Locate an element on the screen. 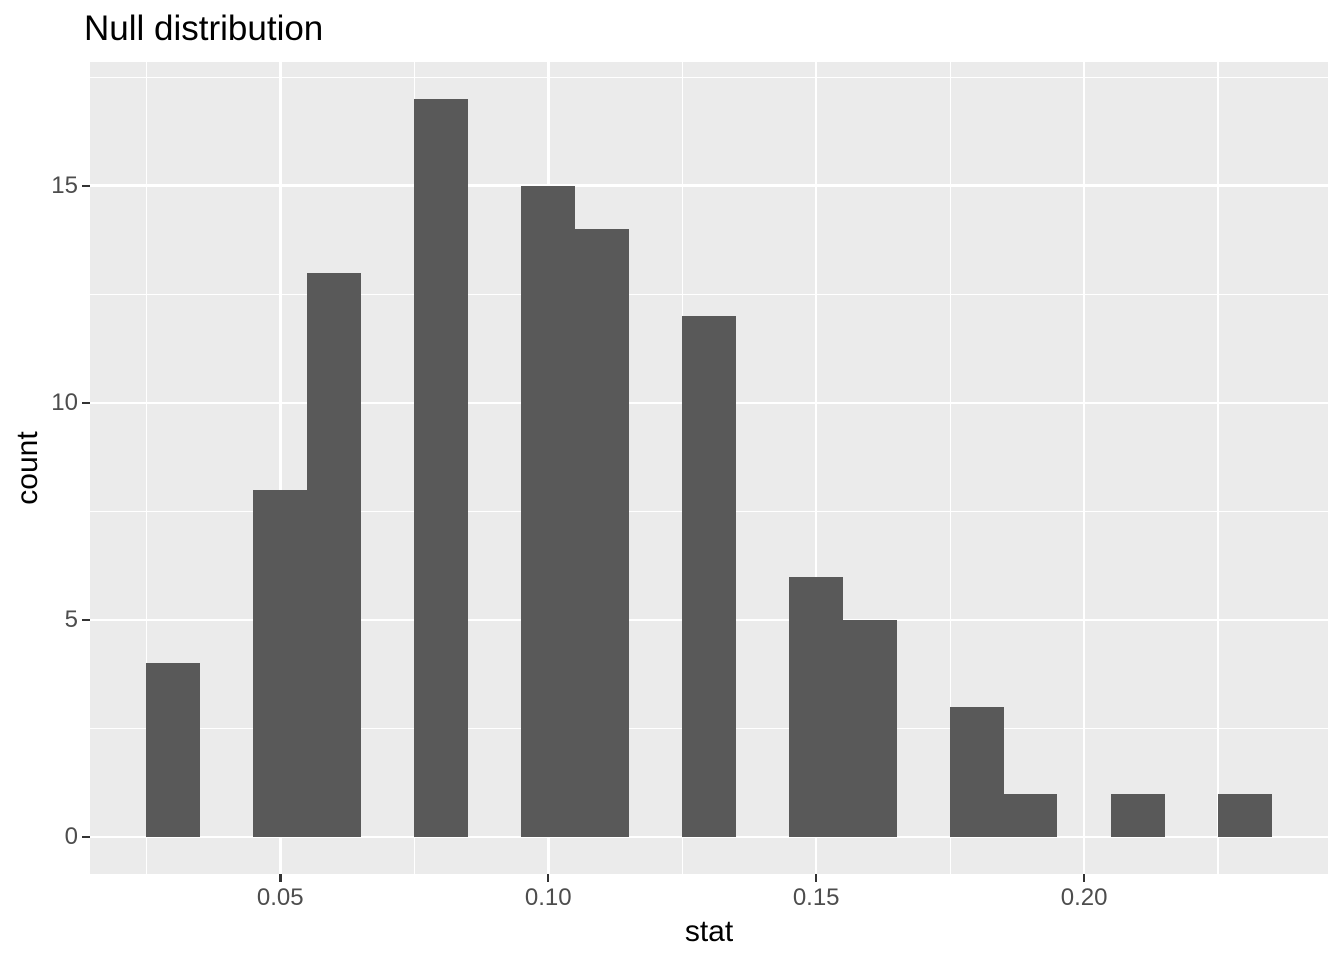 This screenshot has width=1344, height=960. x-axis-tick-label: 0.10 is located at coordinates (548, 897).